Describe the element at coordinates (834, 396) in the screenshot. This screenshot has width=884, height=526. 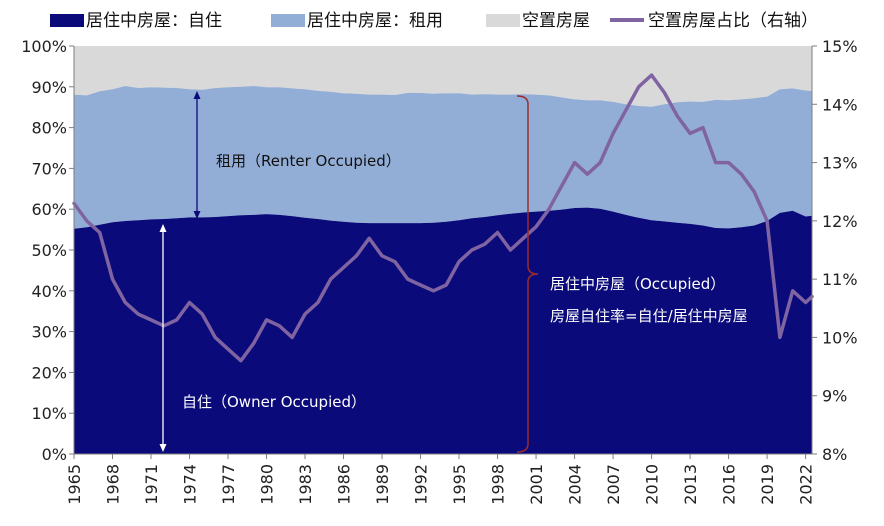
I see `y-right-tick-label: 9%` at that location.